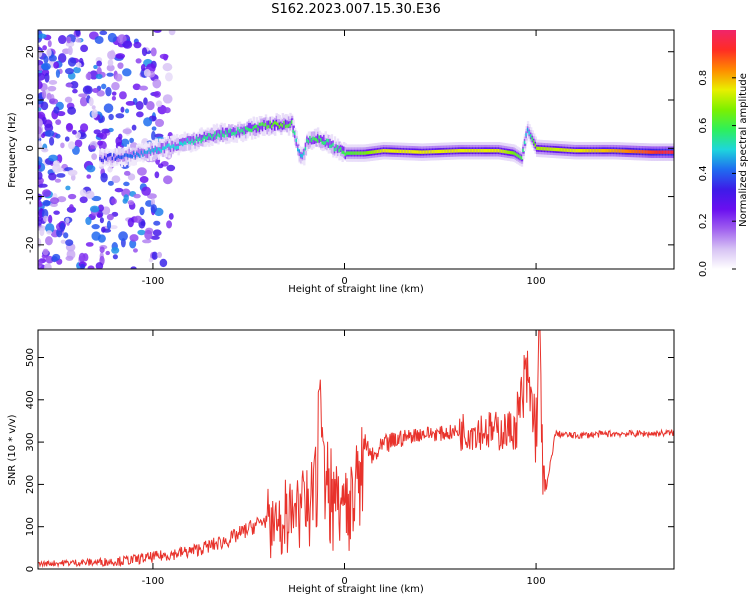  Describe the element at coordinates (12, 449) in the screenshot. I see `snr-ylabel: SNR (10 * v/v)` at that location.